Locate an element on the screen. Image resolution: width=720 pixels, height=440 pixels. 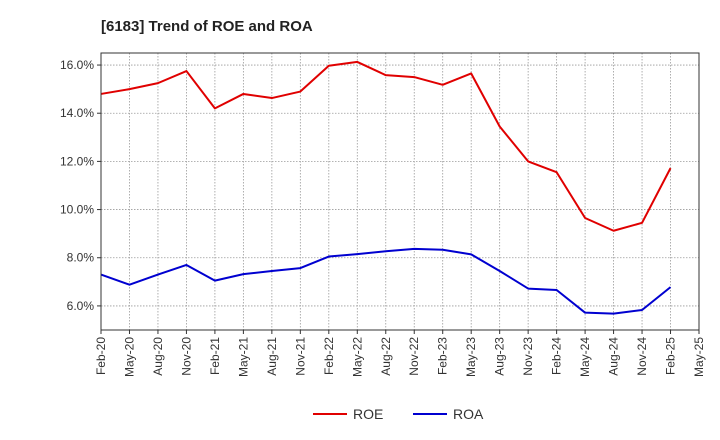
x-tick-label: May-22 is located at coordinates (357, 357).